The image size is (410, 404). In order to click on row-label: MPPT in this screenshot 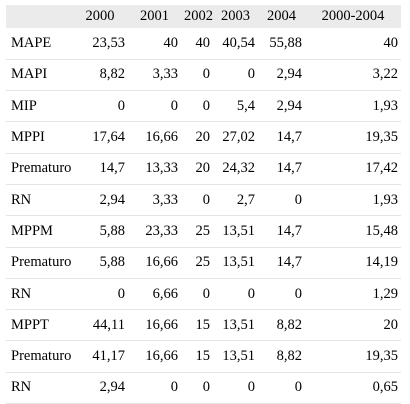, I will do `click(30, 324)`.